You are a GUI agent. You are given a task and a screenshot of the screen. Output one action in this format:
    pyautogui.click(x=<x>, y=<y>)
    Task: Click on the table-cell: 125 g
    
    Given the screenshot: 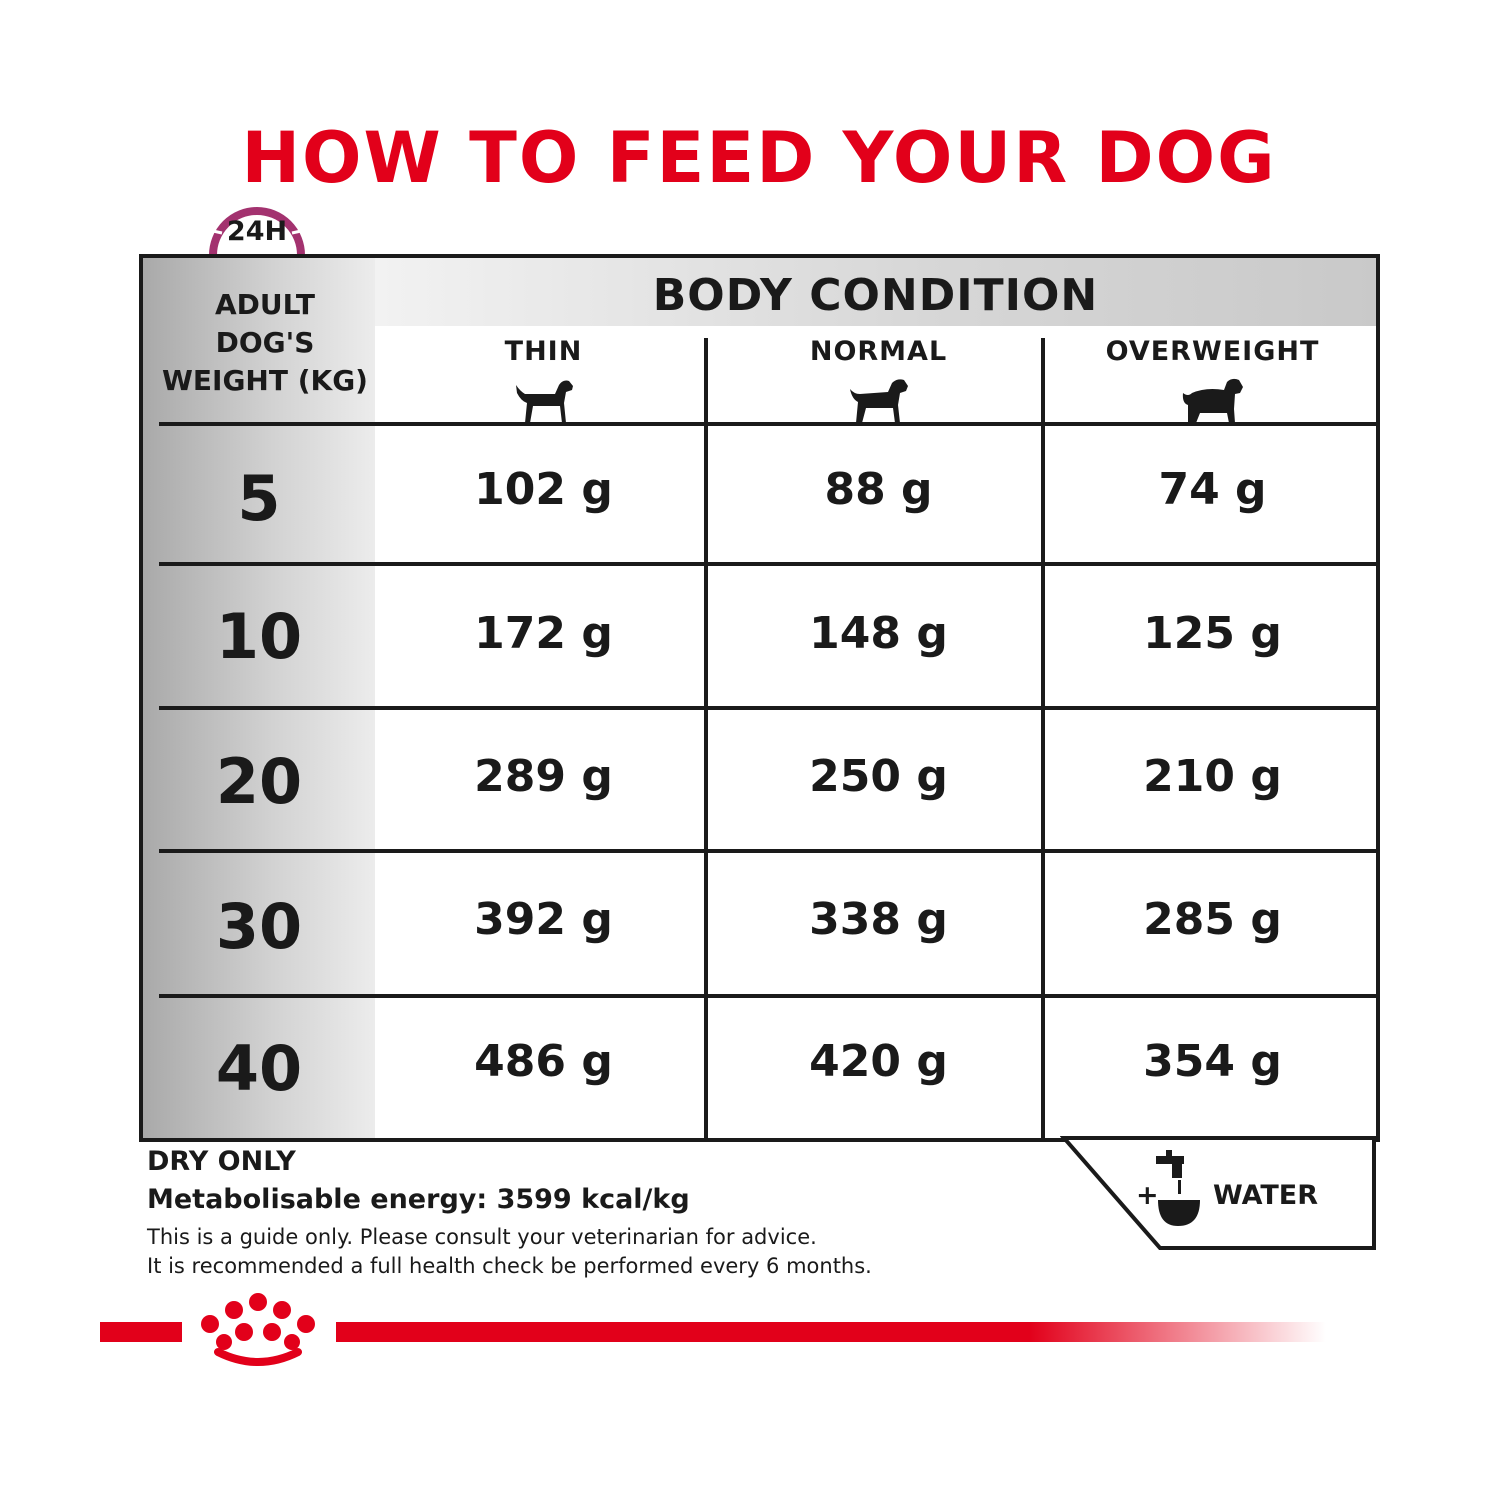 What is the action you would take?
    pyautogui.click(x=1212, y=633)
    